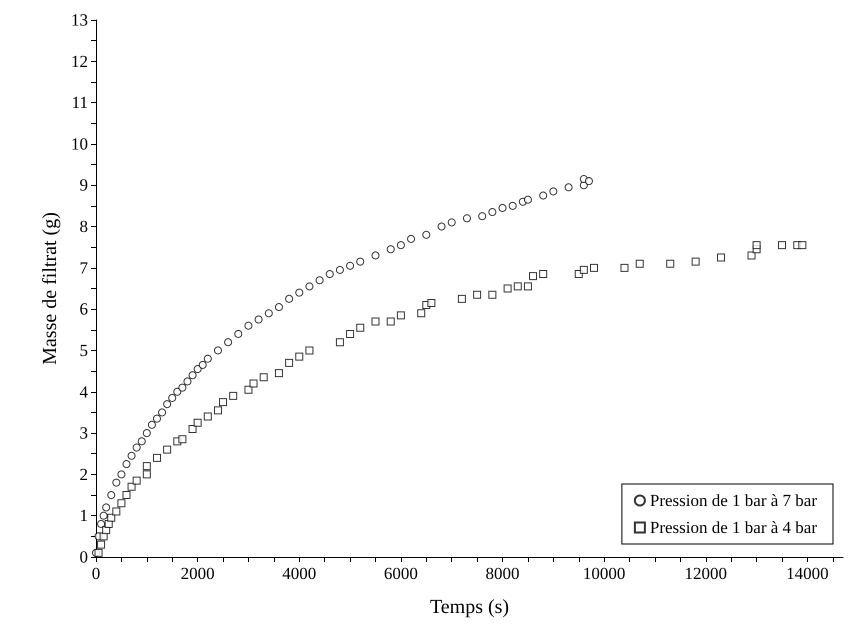  I want to click on x-axis-title: Temps (s), so click(470, 607).